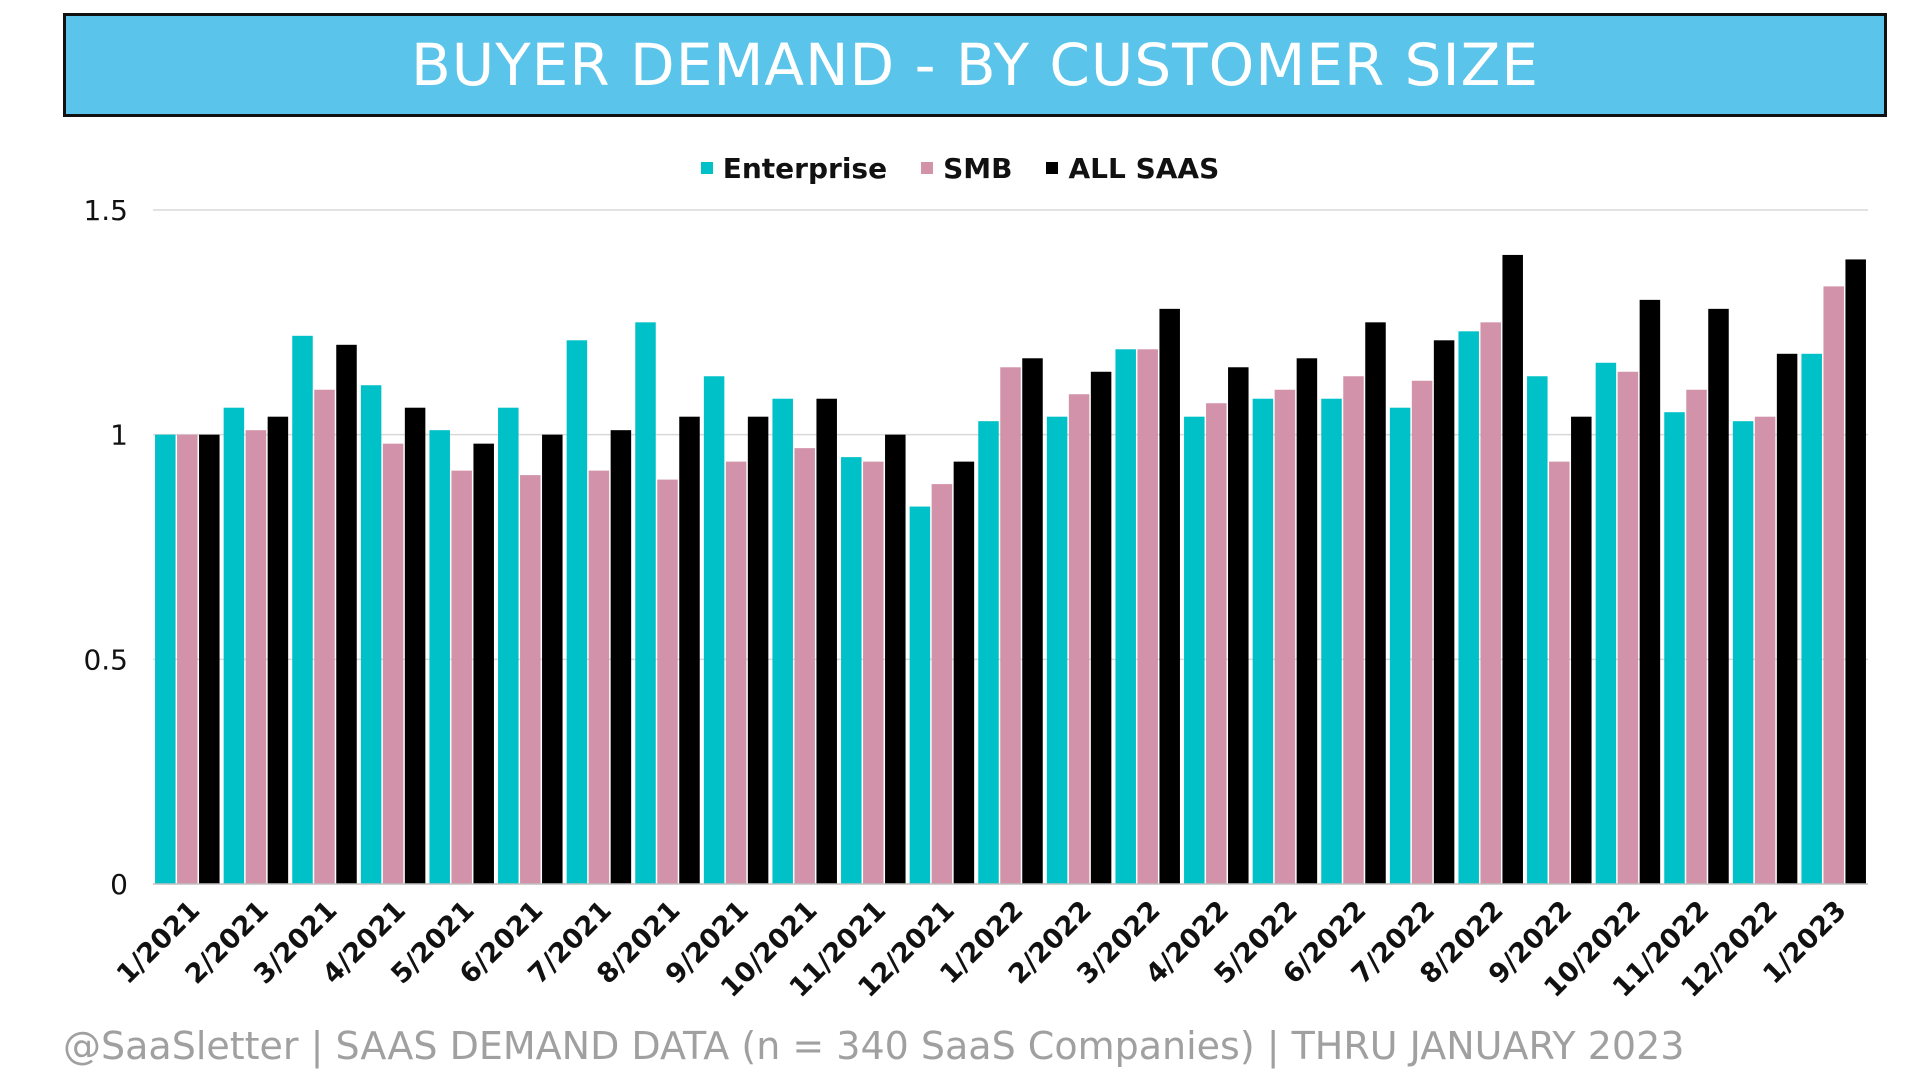 The height and width of the screenshot is (1080, 1920). I want to click on title-banner: BUYER DEMAND - BY CUSTOMER SIZE, so click(975, 65).